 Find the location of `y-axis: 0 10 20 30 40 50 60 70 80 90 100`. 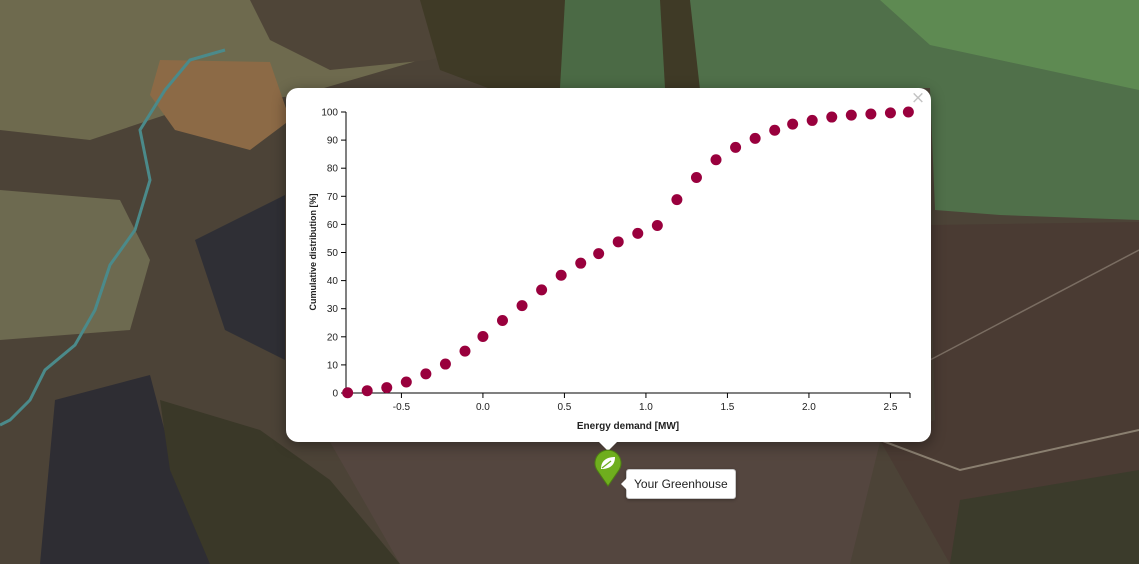

y-axis: 0 10 20 30 40 50 60 70 80 90 100 is located at coordinates (334, 254).